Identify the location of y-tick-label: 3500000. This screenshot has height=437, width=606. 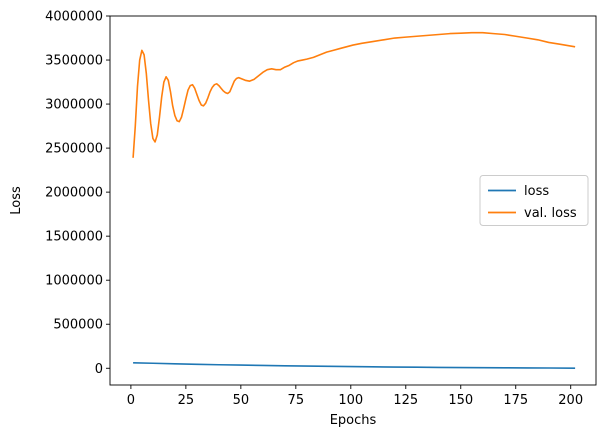
(74, 61).